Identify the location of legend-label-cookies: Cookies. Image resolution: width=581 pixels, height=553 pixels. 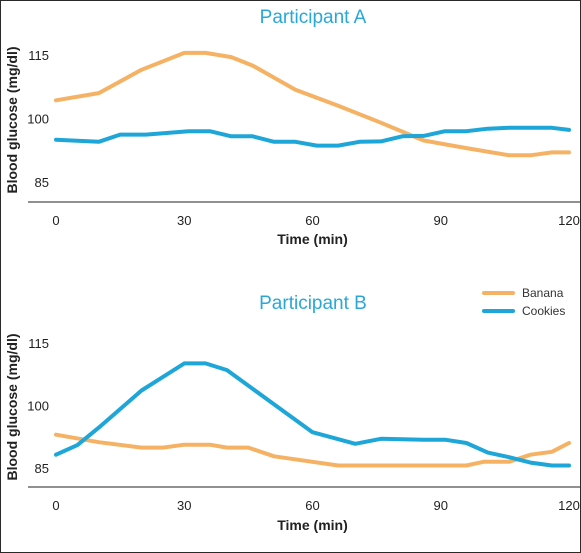
(543, 311).